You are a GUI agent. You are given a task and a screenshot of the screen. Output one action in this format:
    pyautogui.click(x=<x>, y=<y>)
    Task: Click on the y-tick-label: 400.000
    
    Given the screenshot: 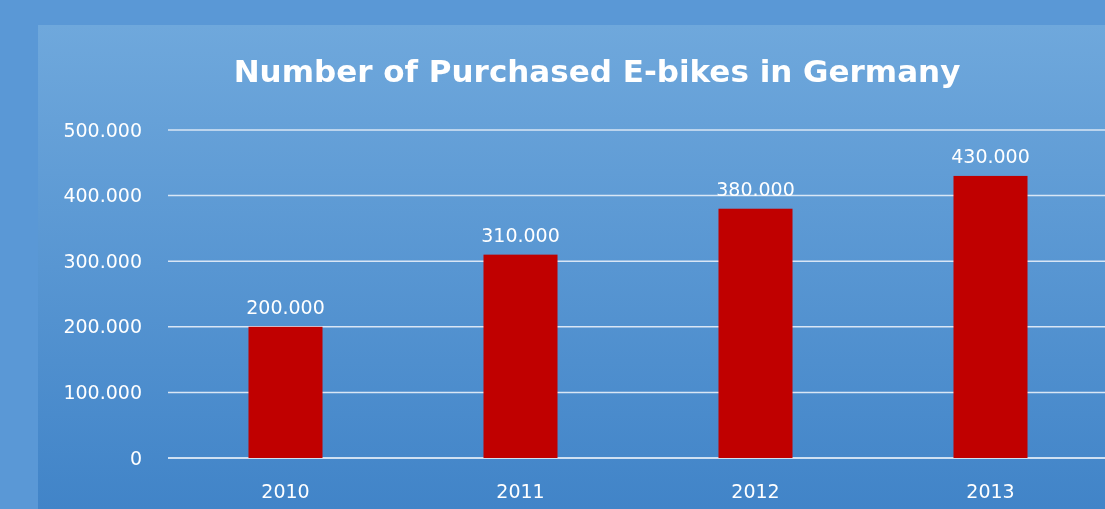 What is the action you would take?
    pyautogui.click(x=102, y=195)
    